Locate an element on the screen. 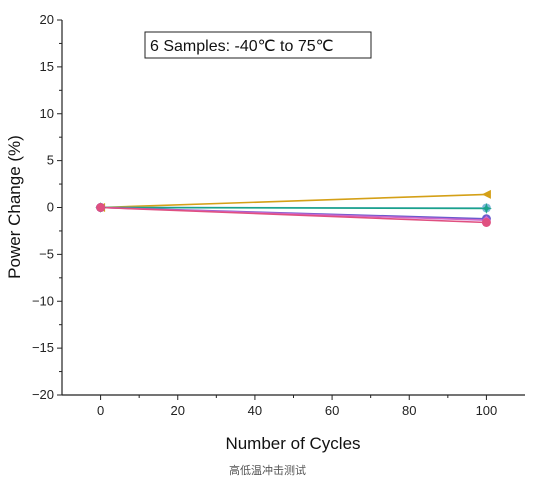 The width and height of the screenshot is (535, 479). x-tick-label-5: 100 is located at coordinates (487, 410).